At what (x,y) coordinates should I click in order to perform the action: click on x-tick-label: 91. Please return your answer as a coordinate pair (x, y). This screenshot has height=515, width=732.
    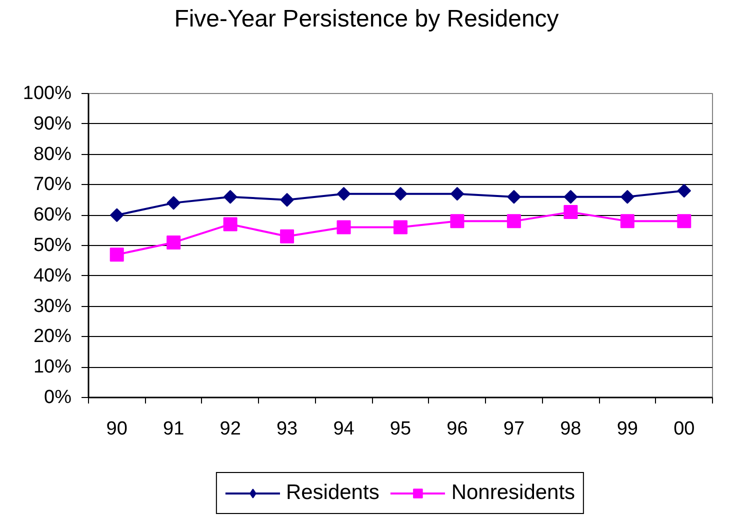
    Looking at the image, I should click on (173, 429).